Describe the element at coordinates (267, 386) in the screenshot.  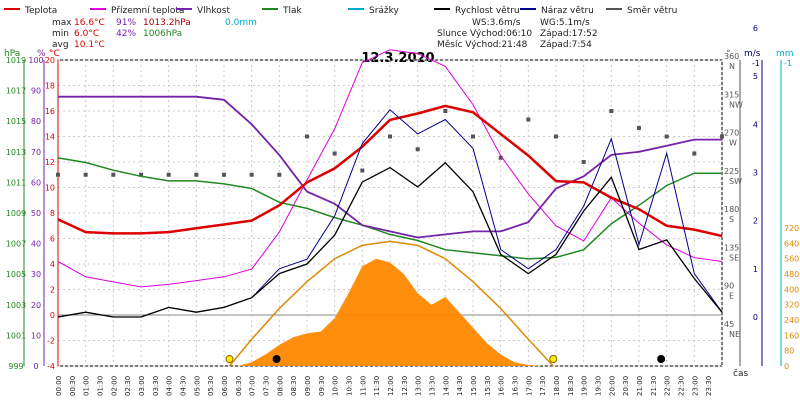
I see `tick-time: 07:30` at that location.